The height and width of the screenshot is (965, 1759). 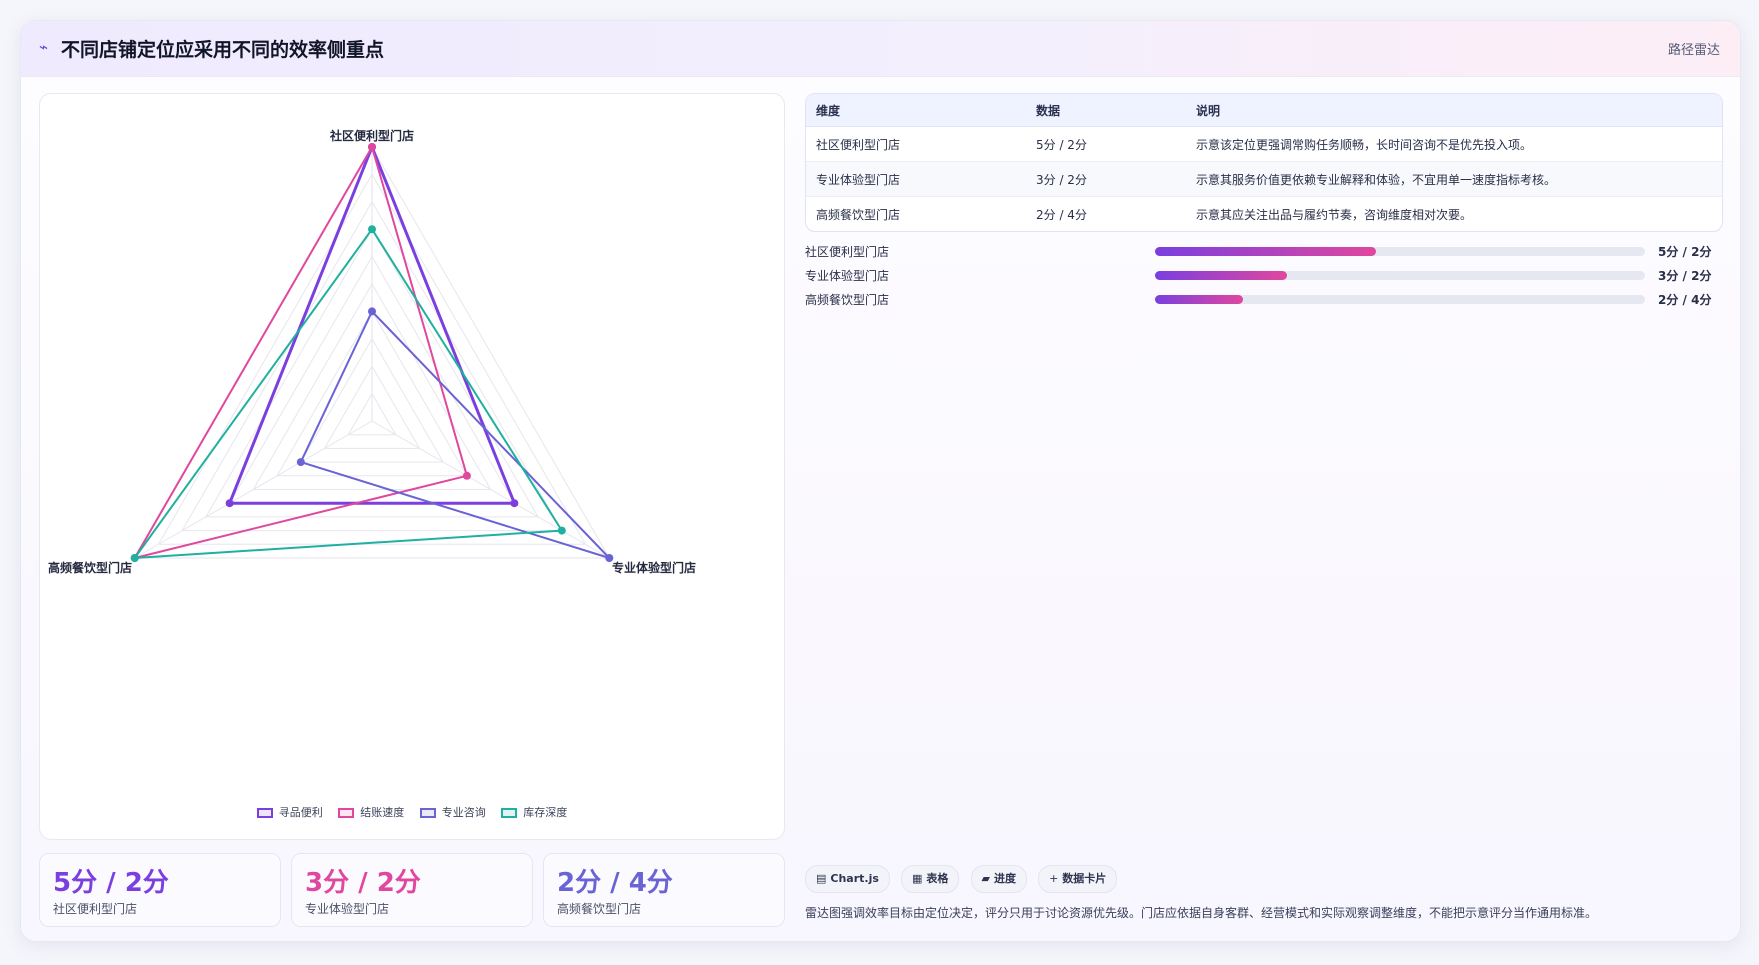 I want to click on kpi-value-2: 2分 / 4分, so click(x=615, y=883).